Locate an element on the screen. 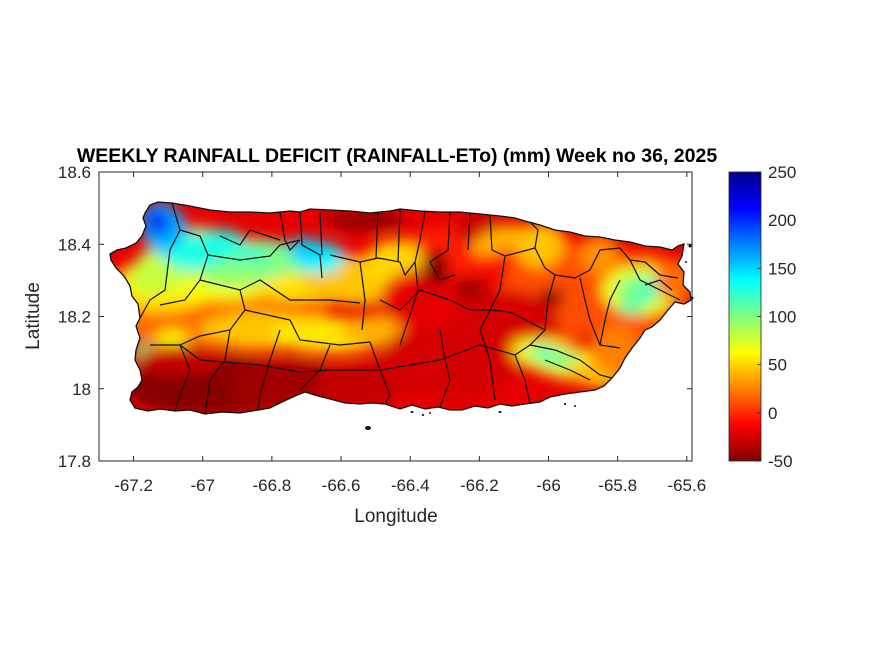 This screenshot has height=656, width=875. colorbar is located at coordinates (745, 316).